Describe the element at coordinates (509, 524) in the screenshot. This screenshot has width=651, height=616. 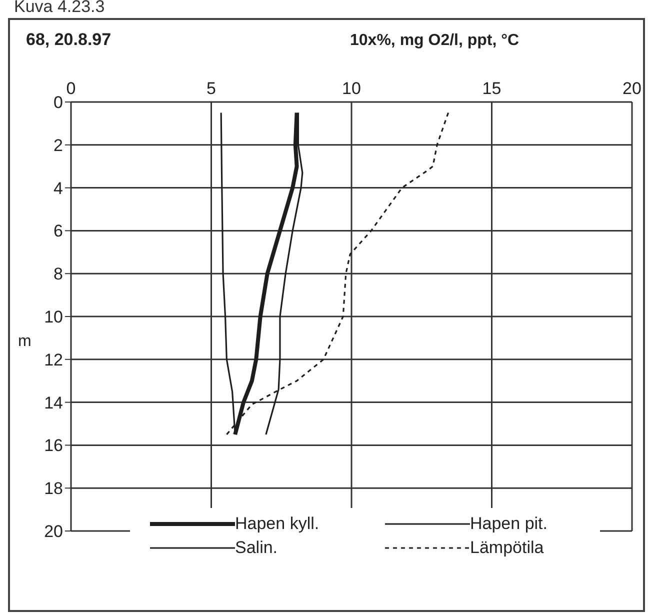
I see `legend-label: Hapen pit.` at that location.